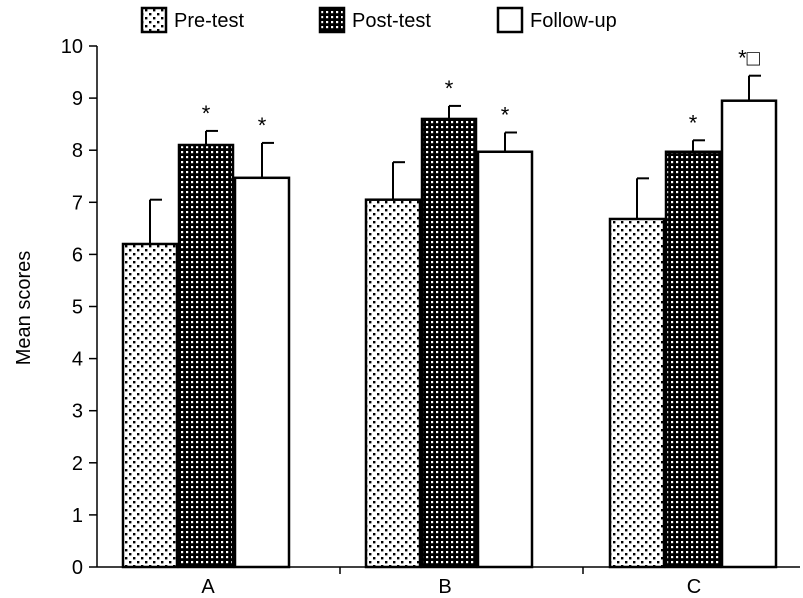 This screenshot has width=803, height=598. Describe the element at coordinates (77, 308) in the screenshot. I see `y-tick-label: 5` at that location.